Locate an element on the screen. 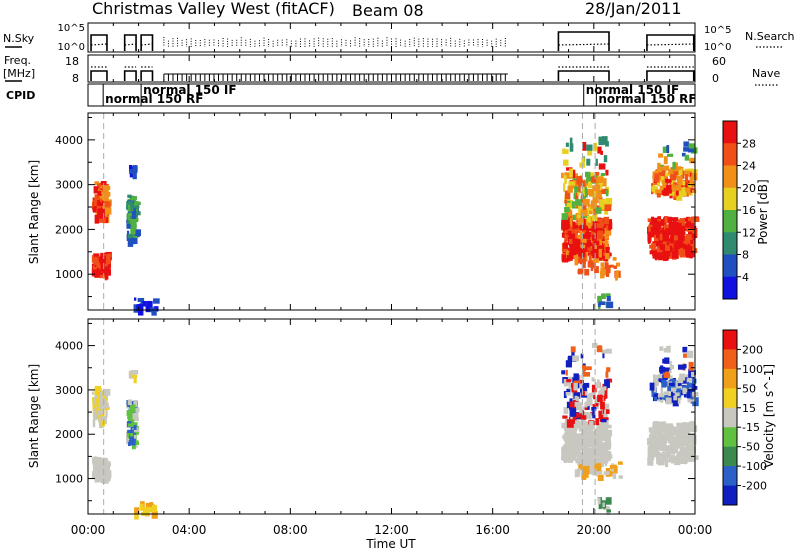 The width and height of the screenshot is (800, 554). cpid-entry-label: normal 150 IF is located at coordinates (633, 90).